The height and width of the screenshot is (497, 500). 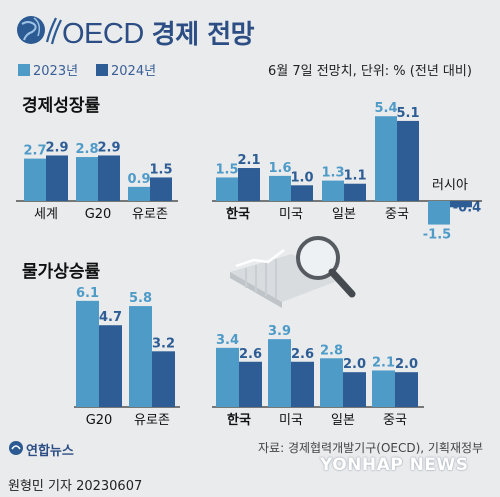 What do you see at coordinates (134, 71) in the screenshot?
I see `legend-label-2024: 2024년` at bounding box center [134, 71].